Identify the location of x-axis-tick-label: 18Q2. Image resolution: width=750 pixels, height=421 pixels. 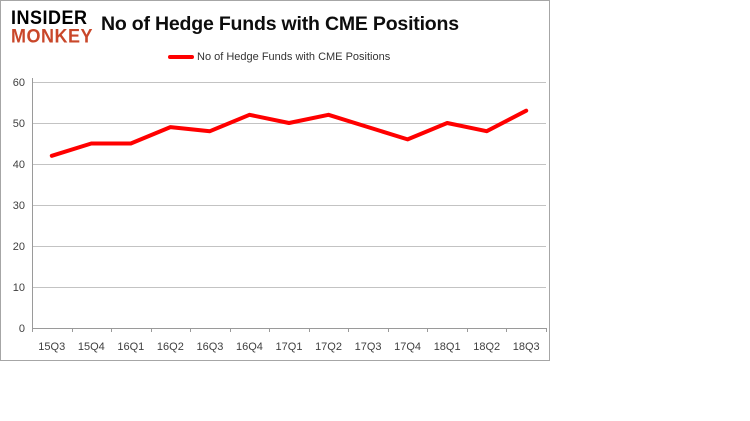
(486, 347).